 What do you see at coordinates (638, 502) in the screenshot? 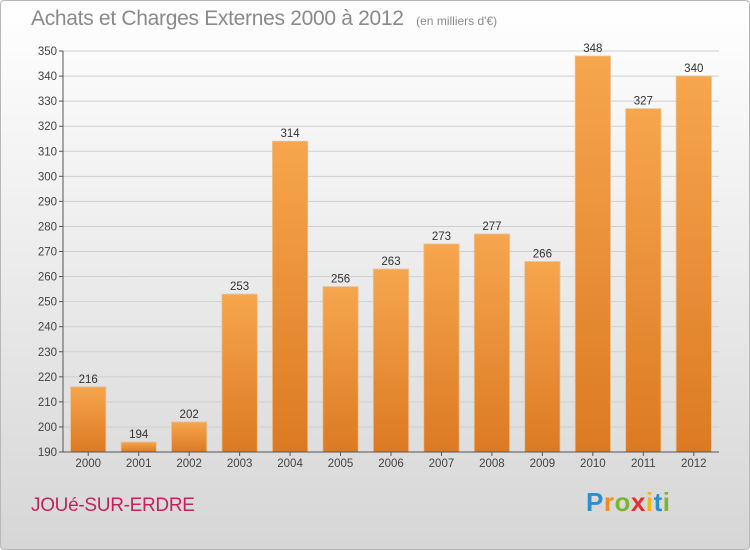
I see `logo-letter: x` at bounding box center [638, 502].